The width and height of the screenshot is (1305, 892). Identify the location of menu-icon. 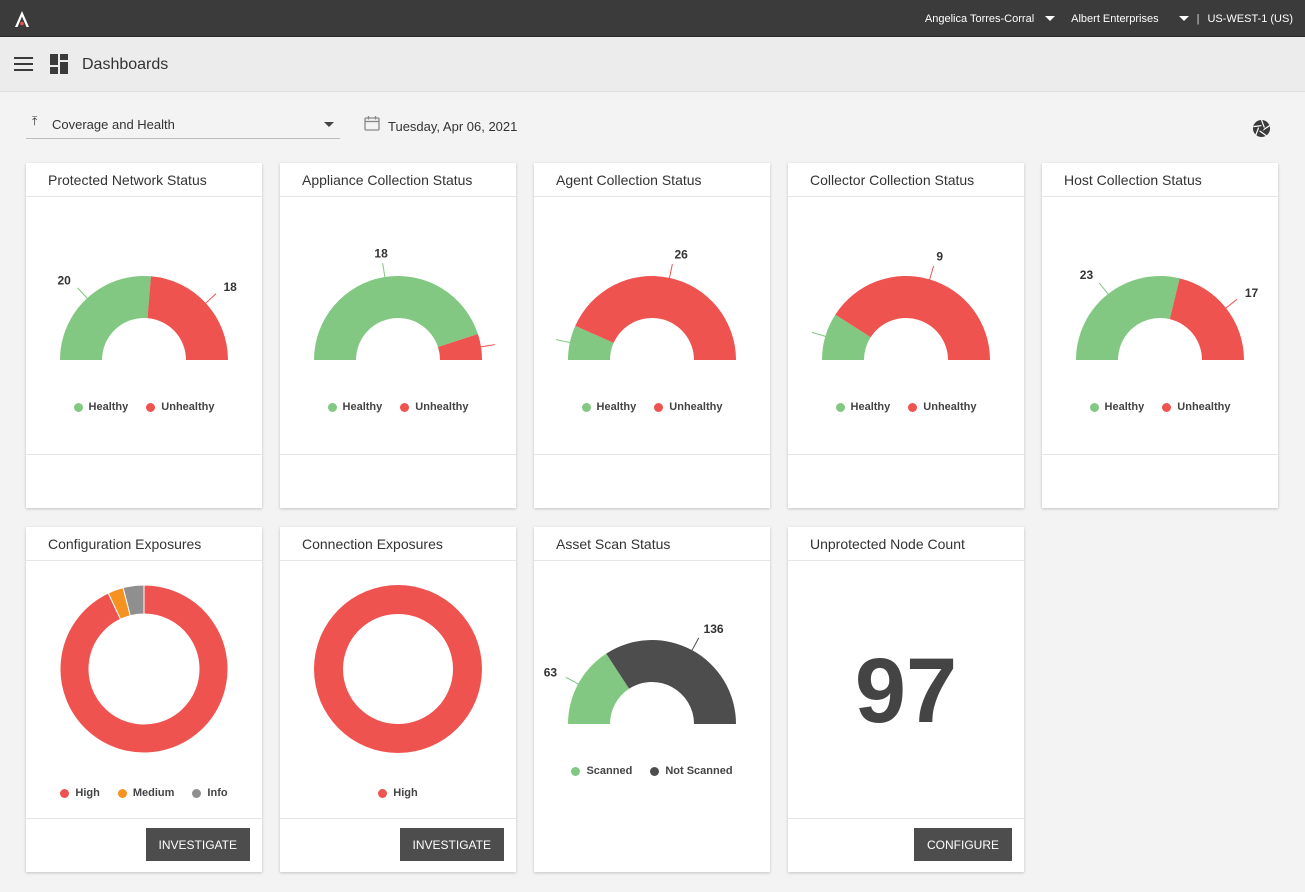
(23, 64).